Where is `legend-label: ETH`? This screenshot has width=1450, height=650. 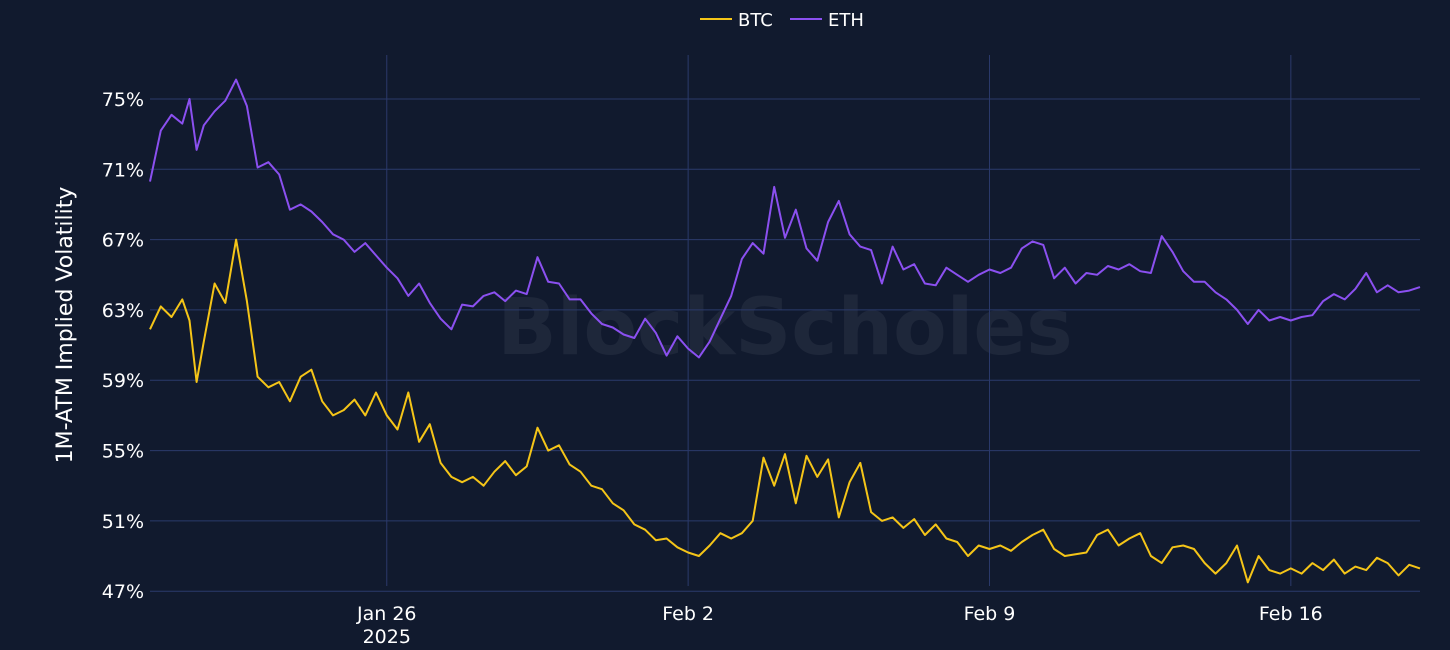
legend-label: ETH is located at coordinates (846, 20).